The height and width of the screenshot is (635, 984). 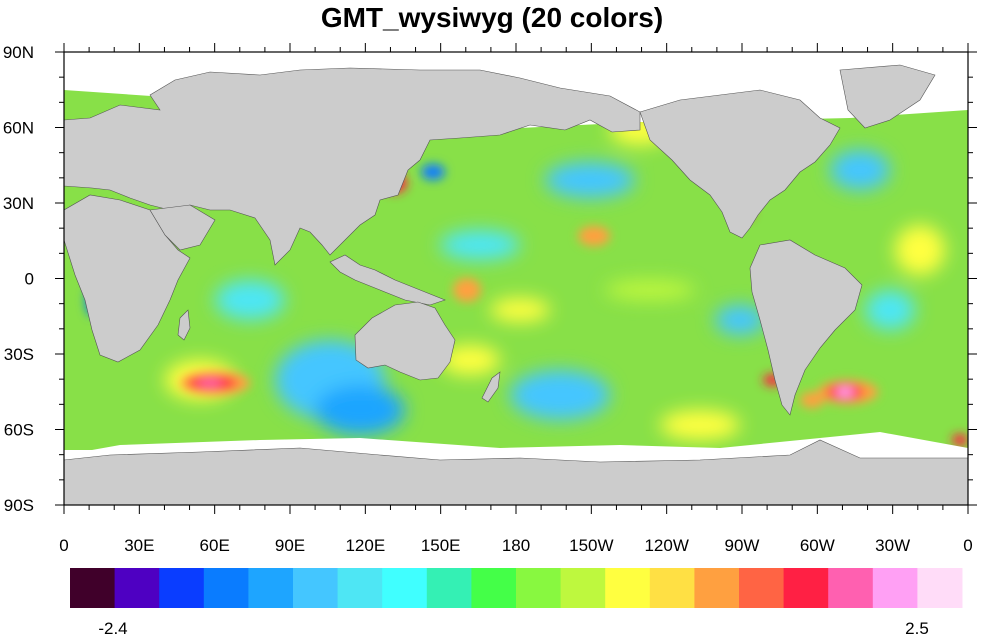 What do you see at coordinates (365, 545) in the screenshot?
I see `lon-label: 120E` at bounding box center [365, 545].